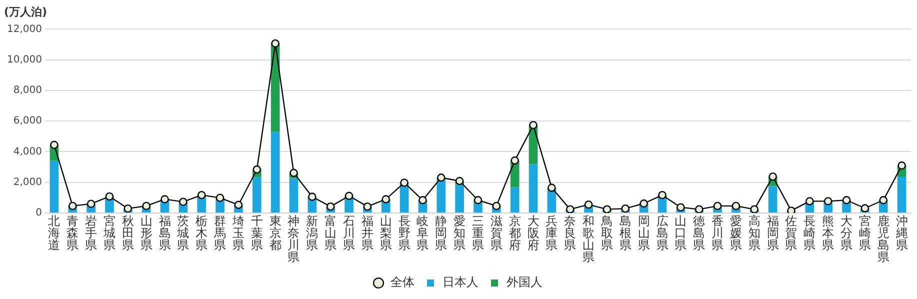  What do you see at coordinates (901, 233) in the screenshot?
I see `x-tick-label: 沖縄県` at bounding box center [901, 233].